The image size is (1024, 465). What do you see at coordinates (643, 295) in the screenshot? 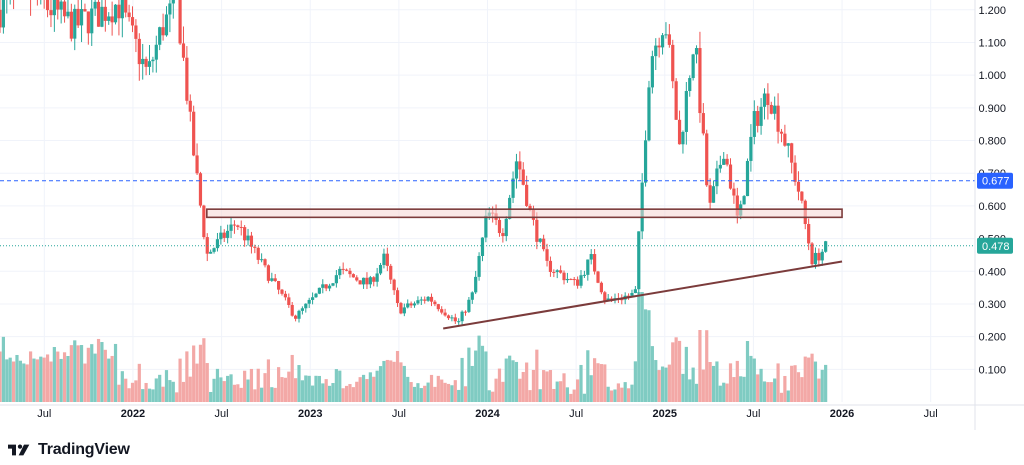
I see `support-trendline` at bounding box center [643, 295].